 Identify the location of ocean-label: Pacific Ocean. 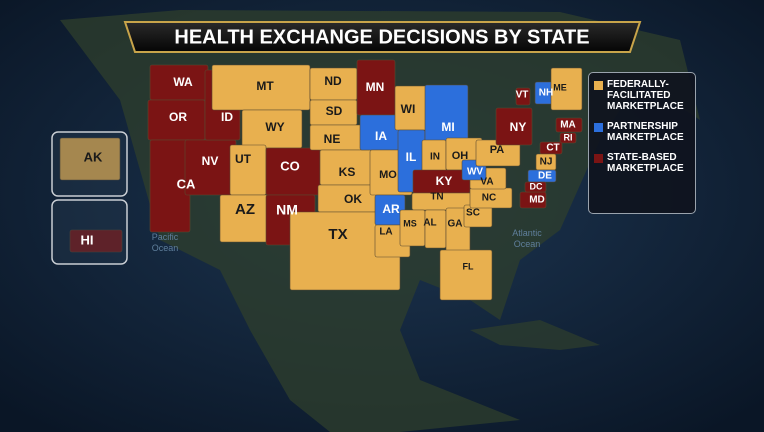
(165, 242).